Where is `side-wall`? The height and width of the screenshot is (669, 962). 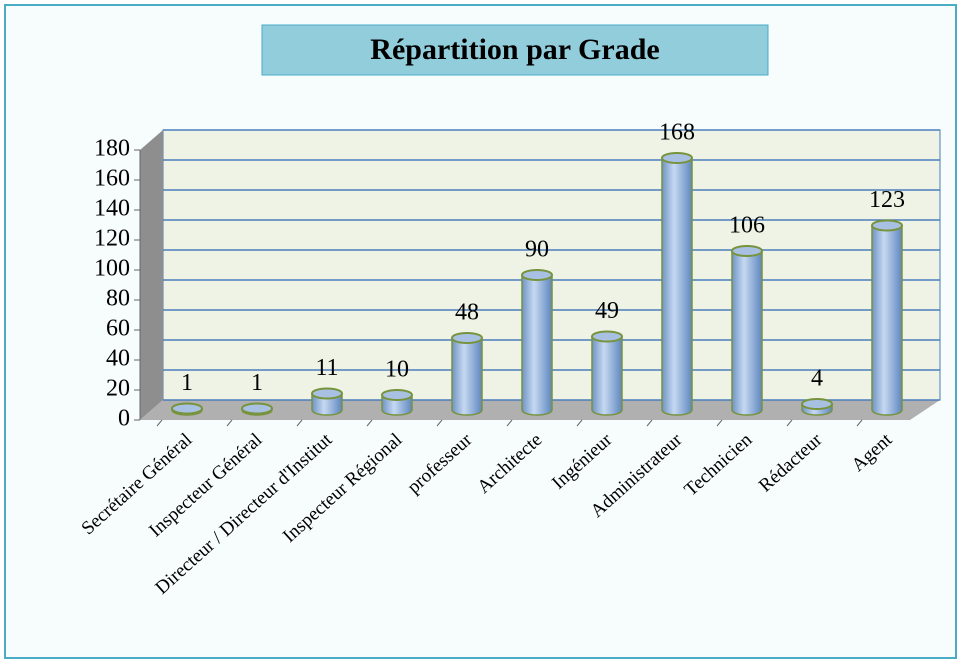
side-wall is located at coordinates (151, 275).